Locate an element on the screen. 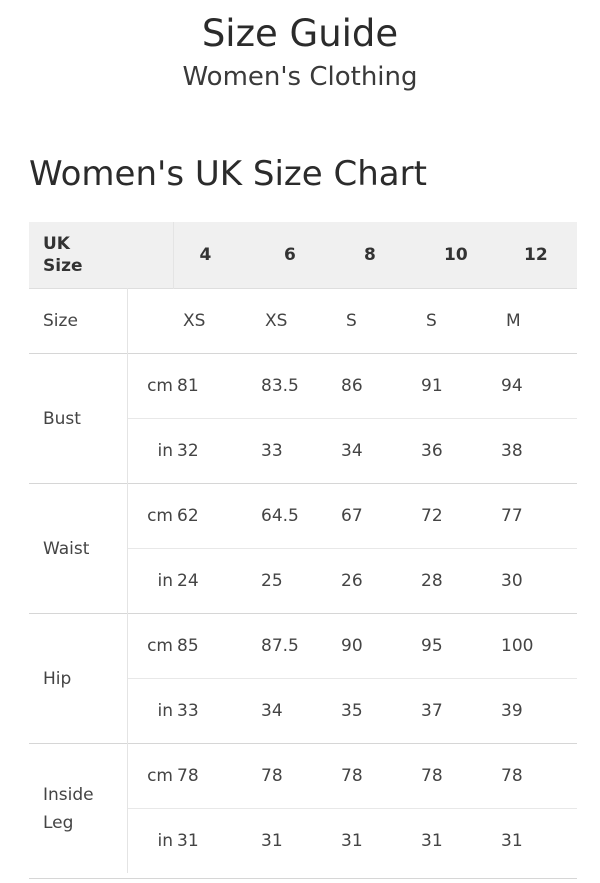 The width and height of the screenshot is (600, 883). measurement-value: 25 is located at coordinates (297, 581).